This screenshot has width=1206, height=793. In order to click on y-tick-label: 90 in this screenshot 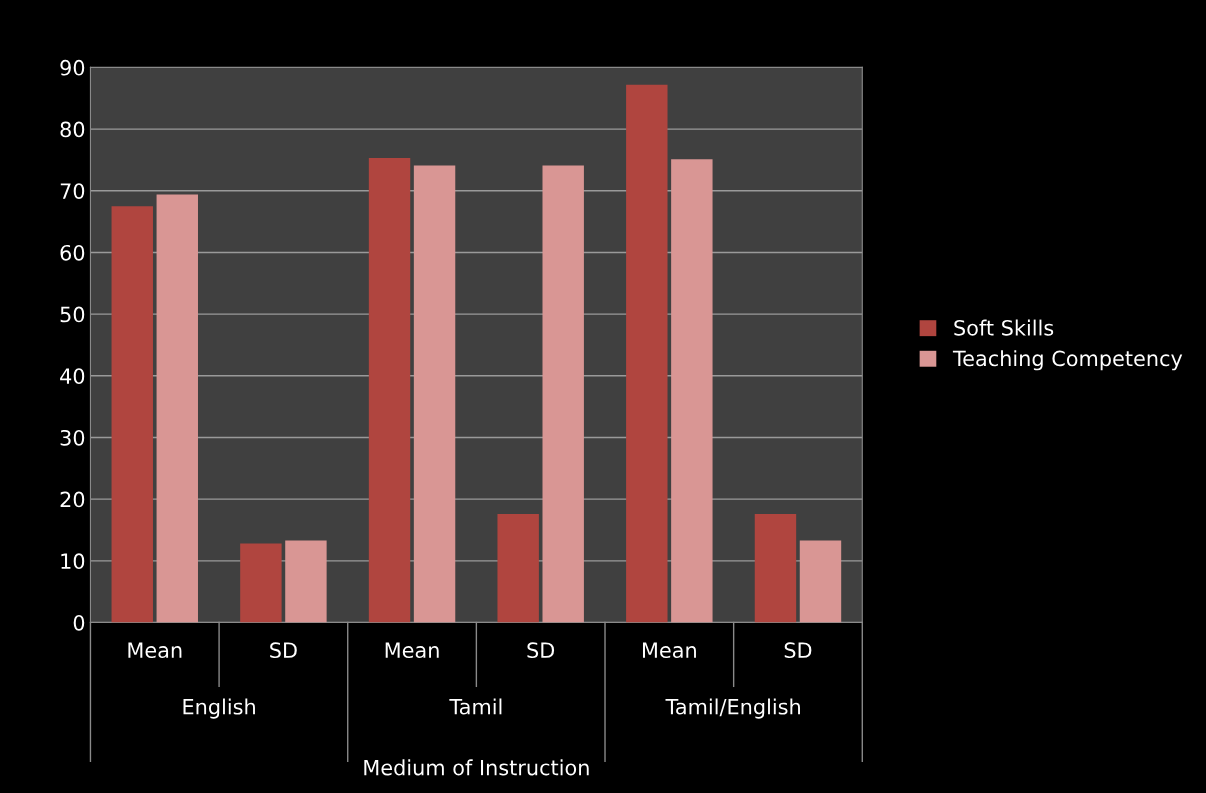, I will do `click(72, 67)`.